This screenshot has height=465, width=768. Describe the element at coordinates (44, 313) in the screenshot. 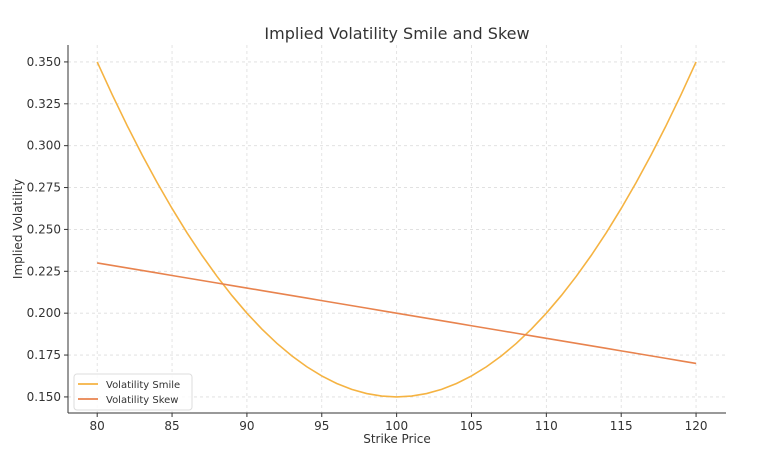

I see `y-tick-label: 0.200` at that location.